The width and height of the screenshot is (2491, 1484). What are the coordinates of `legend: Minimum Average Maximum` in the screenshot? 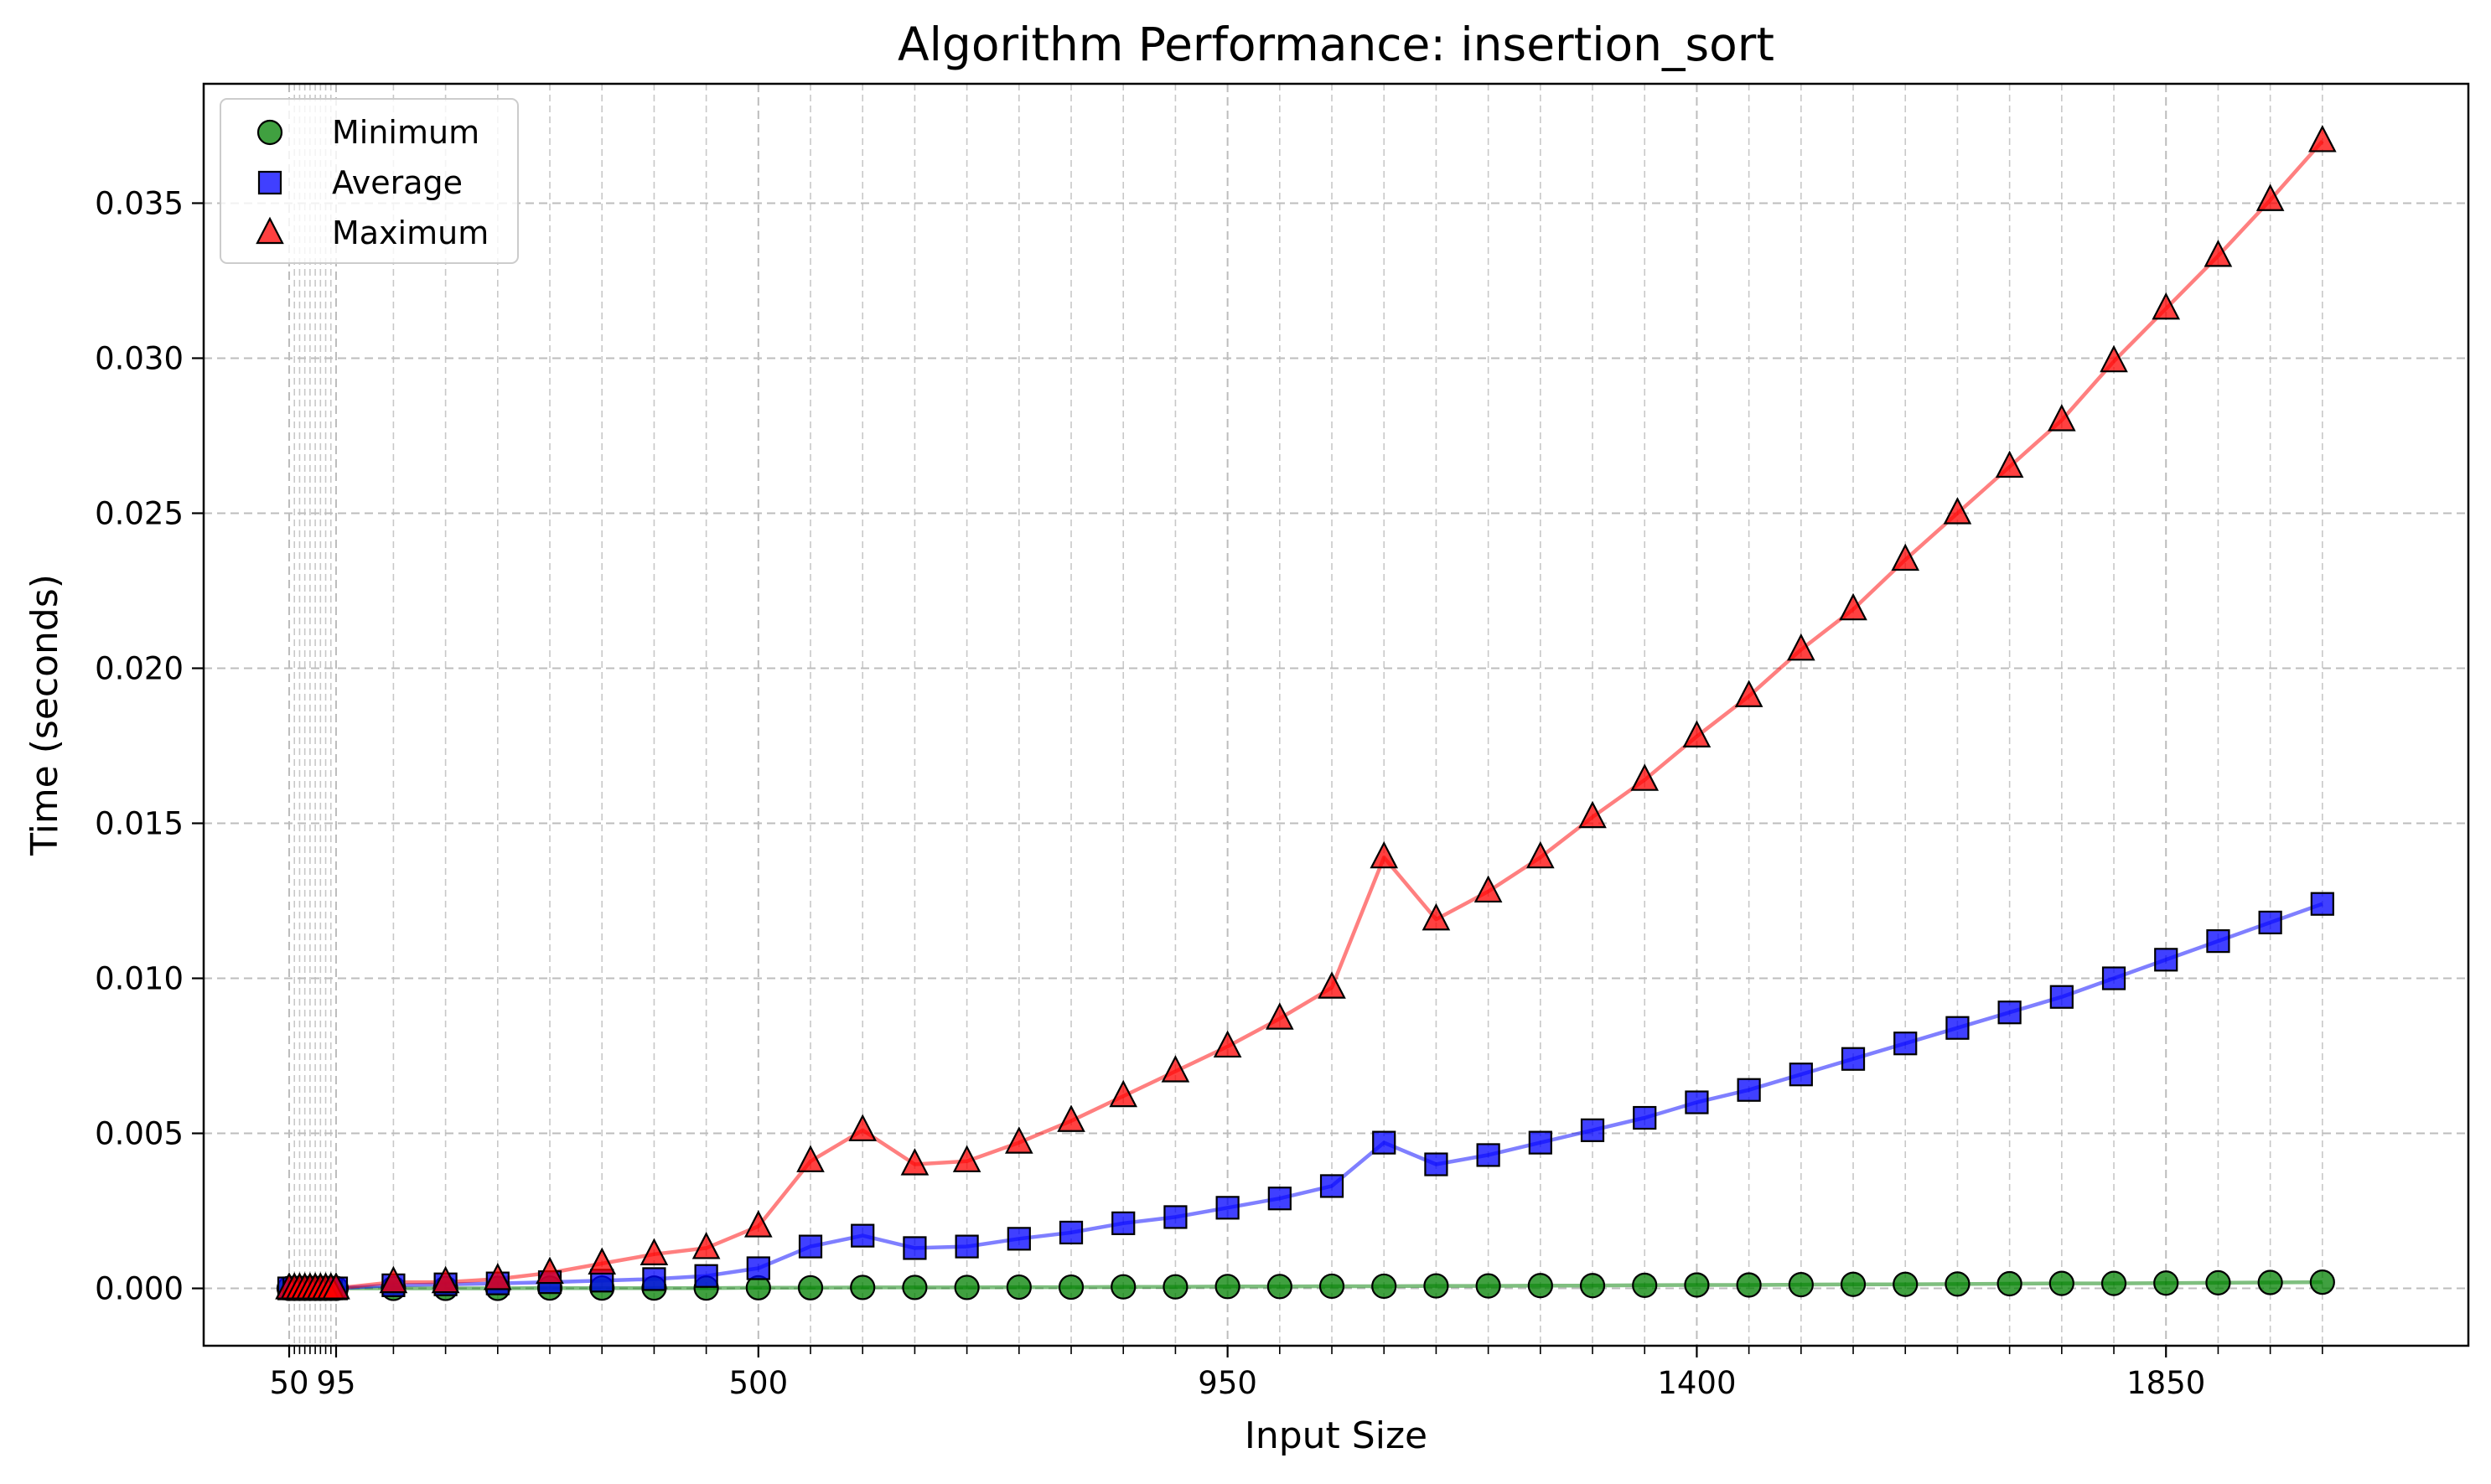 It's located at (369, 181).